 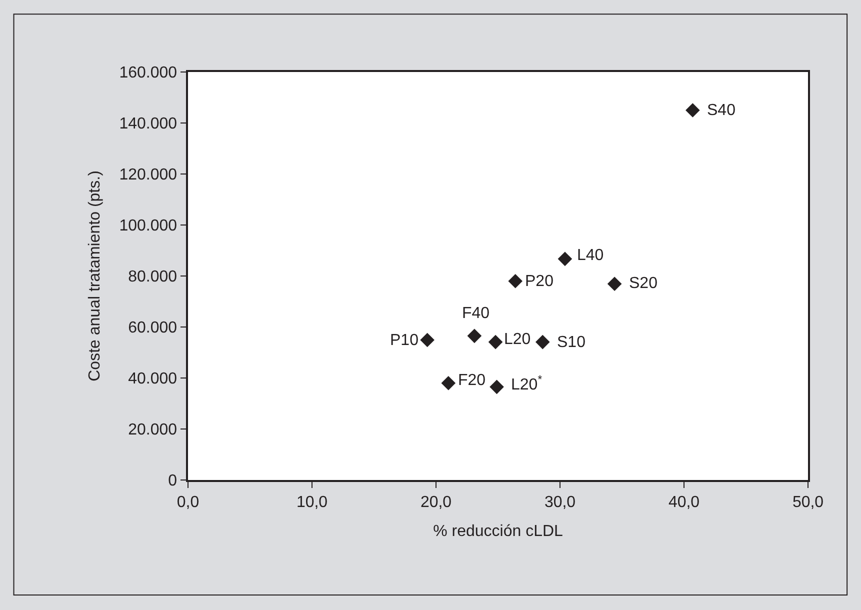 I want to click on x-tick-label: 0,0, so click(x=188, y=502).